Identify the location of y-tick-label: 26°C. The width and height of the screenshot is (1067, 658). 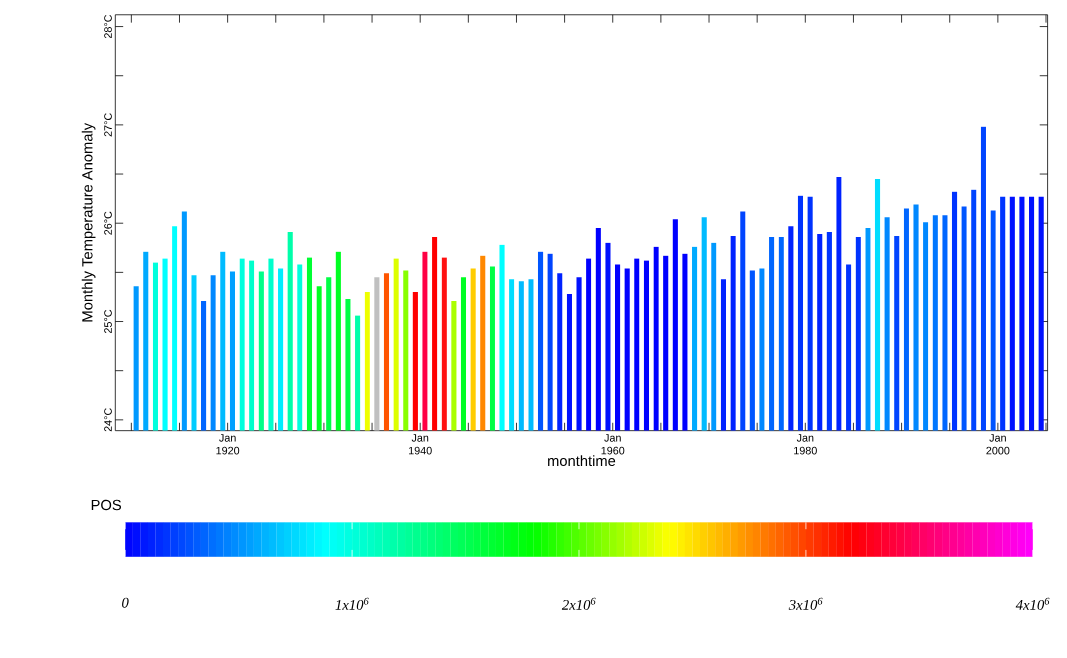
(108, 223).